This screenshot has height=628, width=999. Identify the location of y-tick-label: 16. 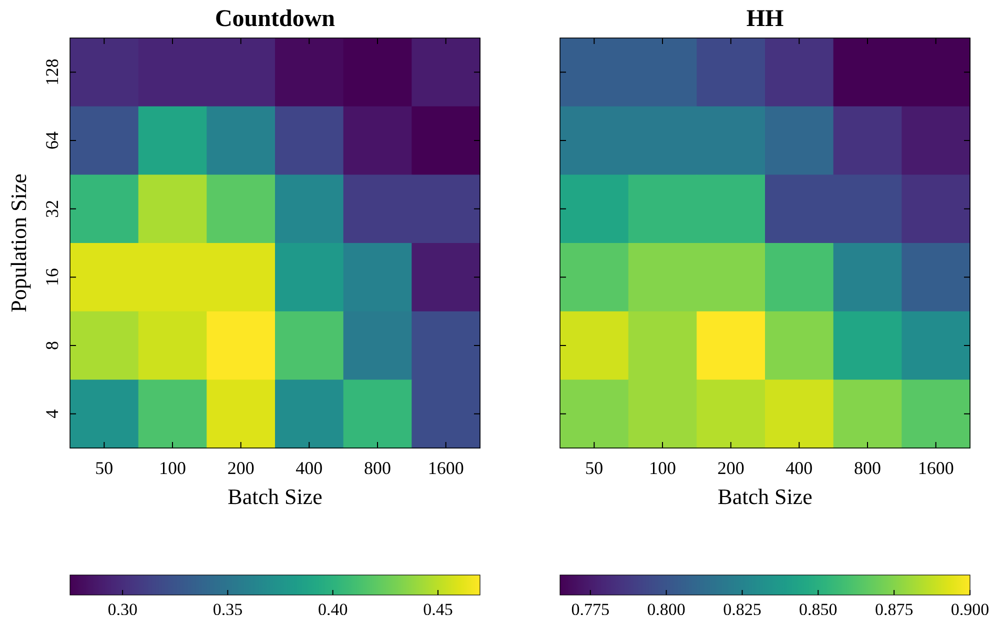
(52, 277).